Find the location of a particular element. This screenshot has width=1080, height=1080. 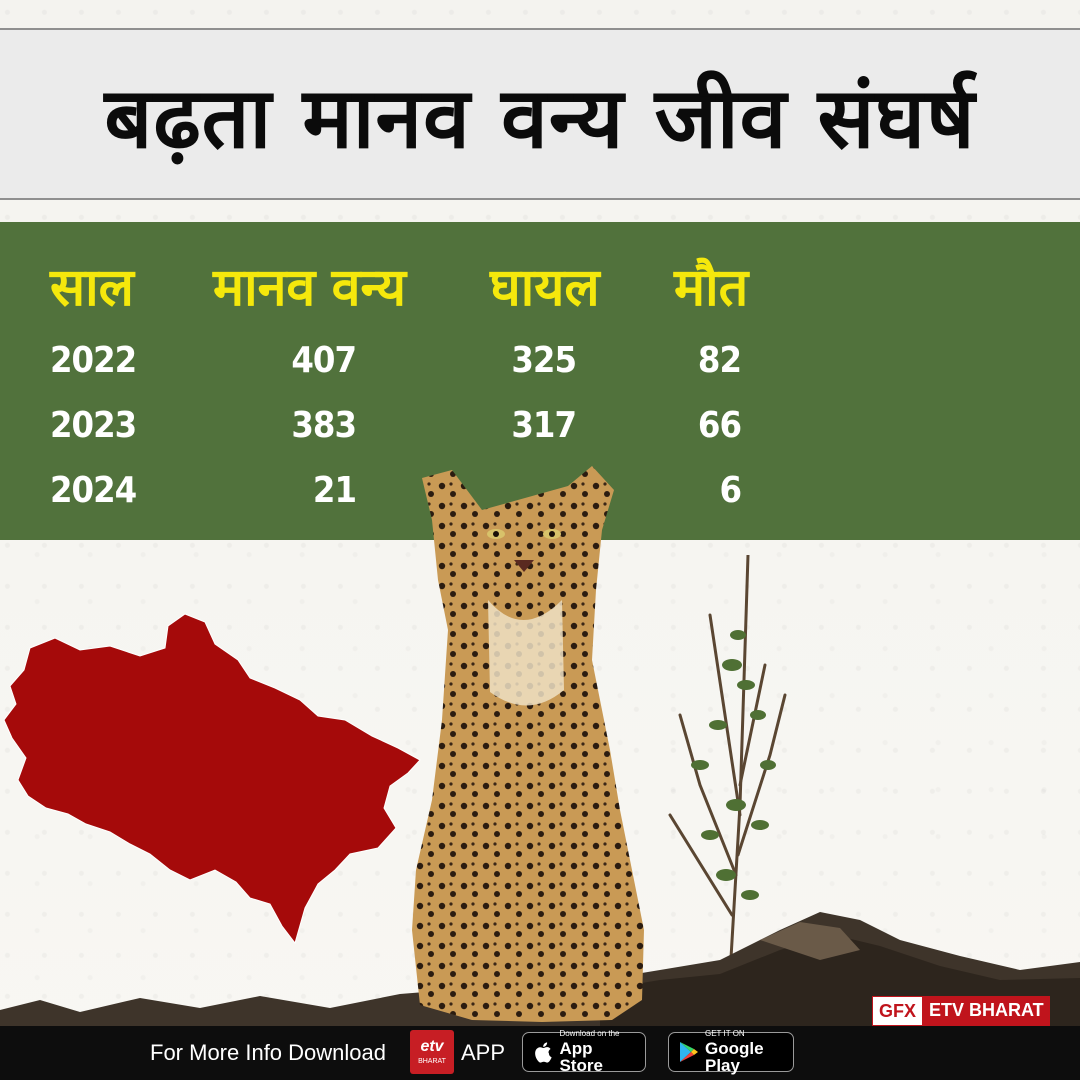

playstore-big-text: Google Play is located at coordinates (734, 1057).